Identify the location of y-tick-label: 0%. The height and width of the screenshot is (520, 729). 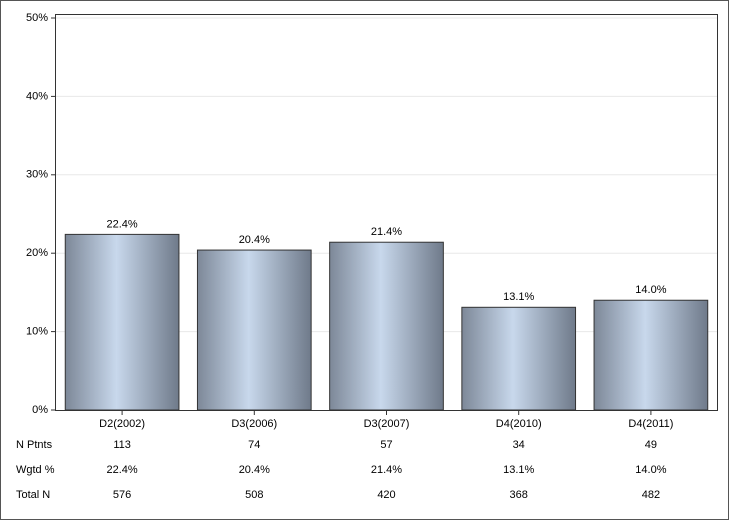
(40, 410).